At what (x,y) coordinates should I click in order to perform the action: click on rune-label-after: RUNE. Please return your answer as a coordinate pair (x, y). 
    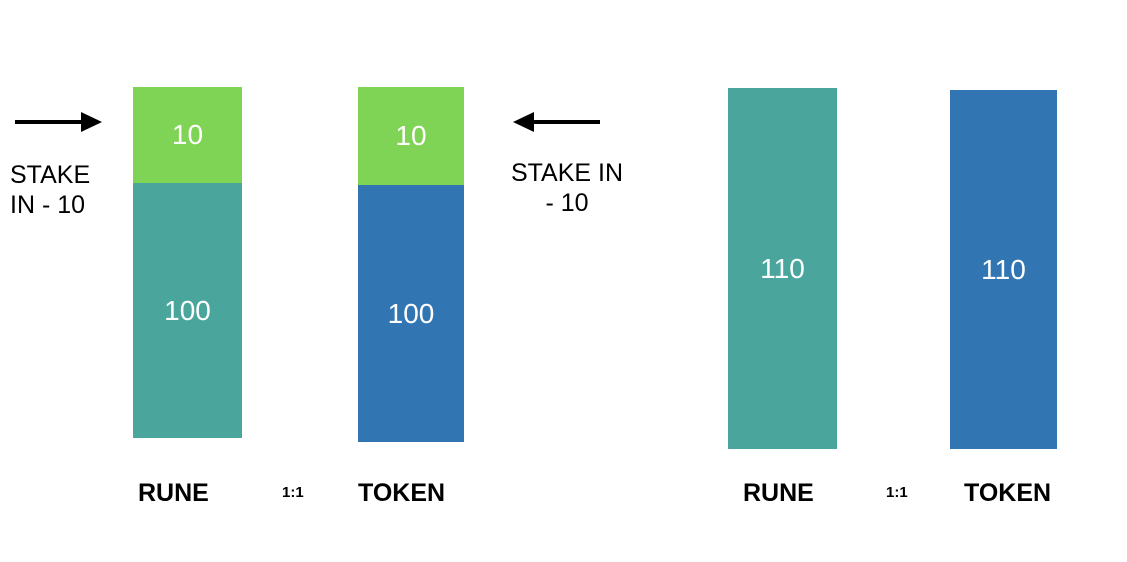
    Looking at the image, I should click on (778, 493).